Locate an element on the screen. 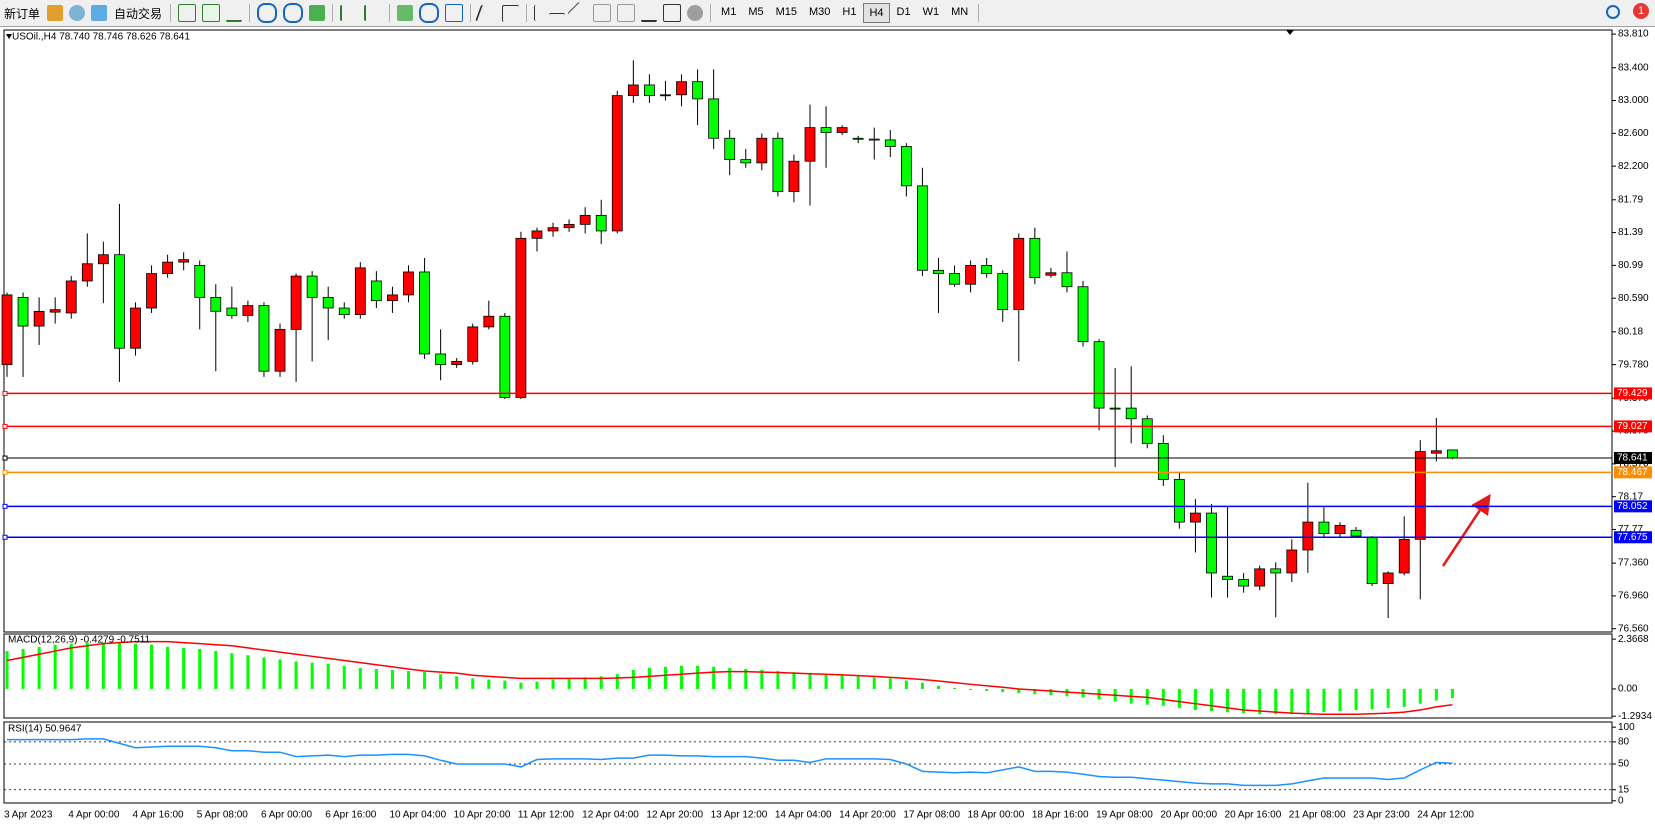  x-tick-label: 20 Apr 16:00 is located at coordinates (1253, 815).